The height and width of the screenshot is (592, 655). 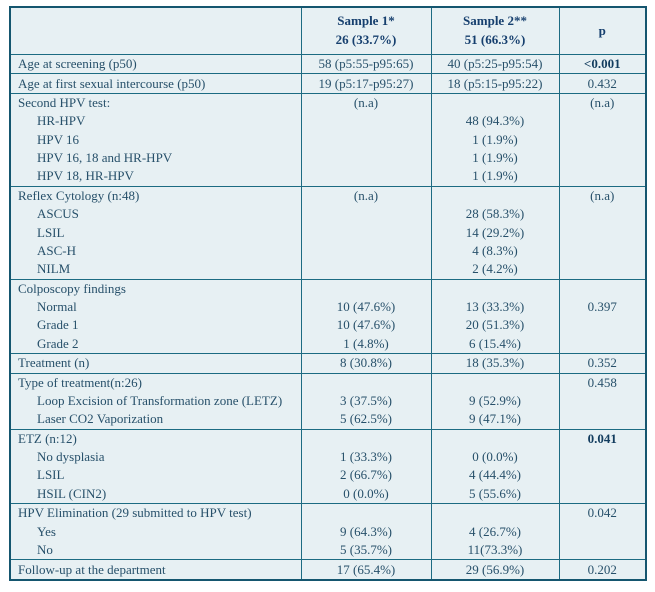 What do you see at coordinates (365, 457) in the screenshot?
I see `sample1-value: 1 (33.3%)` at bounding box center [365, 457].